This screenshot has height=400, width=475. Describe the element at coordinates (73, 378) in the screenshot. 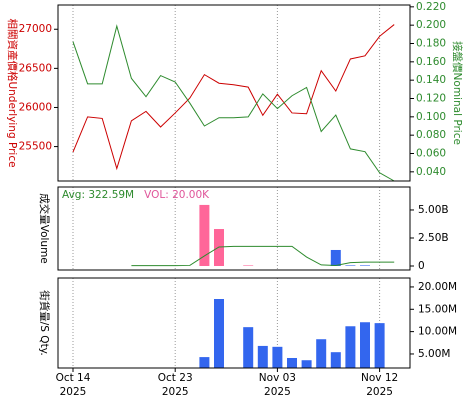

I see `x-tick-label-line: Oct 14` at that location.